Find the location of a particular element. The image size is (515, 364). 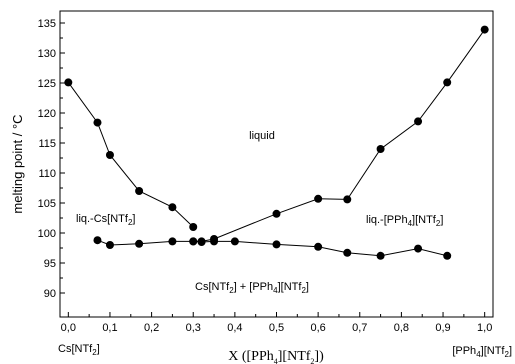

y-tick-label: 90 is located at coordinates (50, 294).